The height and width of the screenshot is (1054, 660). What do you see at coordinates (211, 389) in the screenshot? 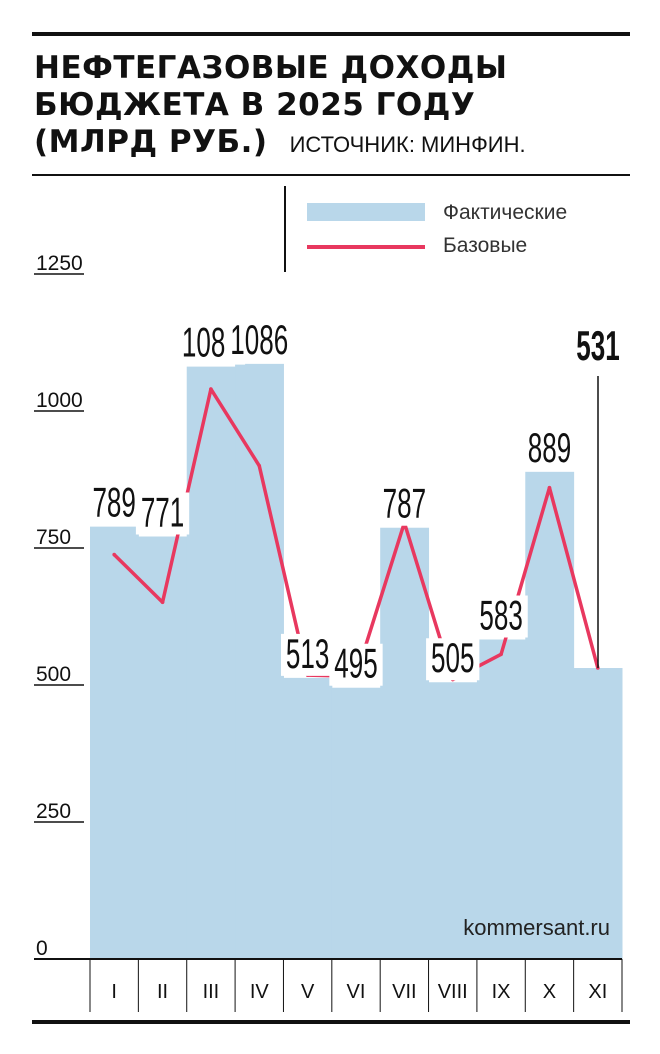
I see `baseline-point-III` at bounding box center [211, 389].